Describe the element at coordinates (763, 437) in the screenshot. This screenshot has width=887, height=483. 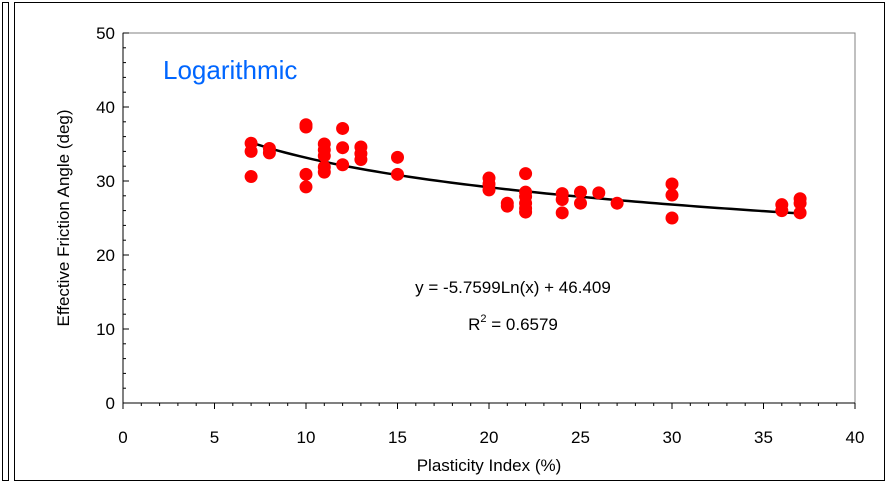
I see `x-tick-label: 35` at that location.